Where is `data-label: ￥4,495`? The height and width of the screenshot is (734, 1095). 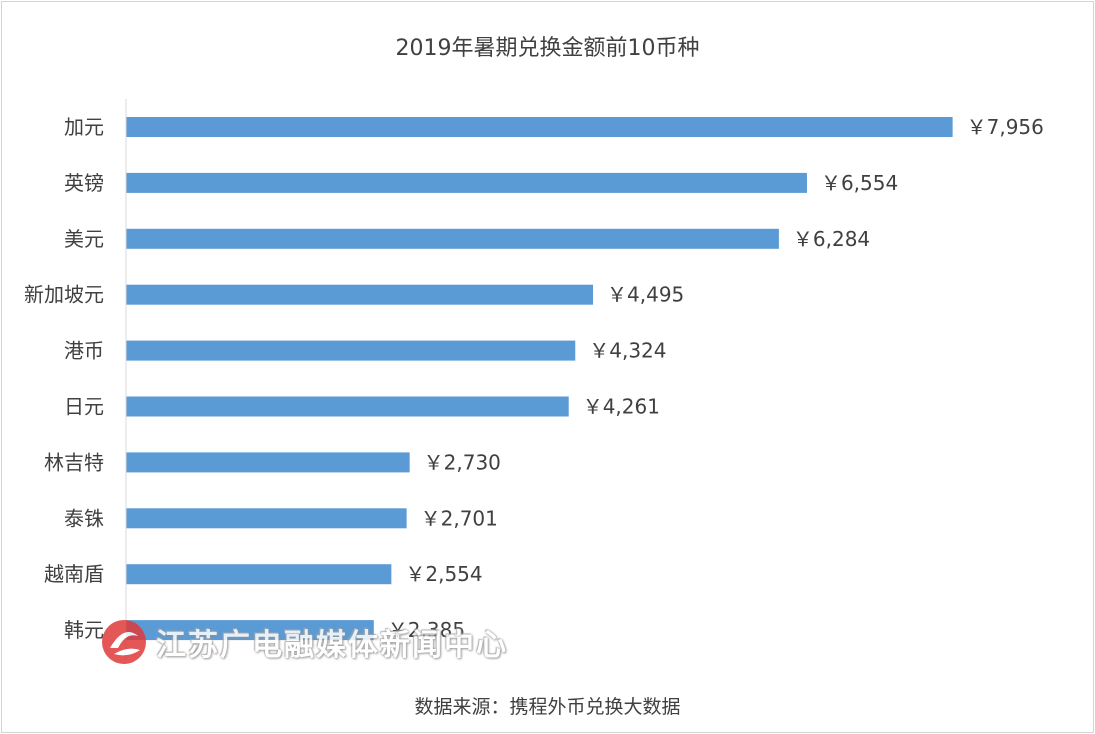 data-label: ￥4,495 is located at coordinates (645, 295).